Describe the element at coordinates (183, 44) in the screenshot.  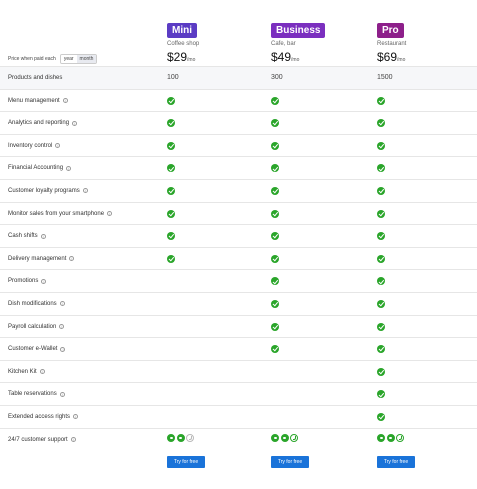
I see `plan-mini-subtitle: Coffee shop` at that location.